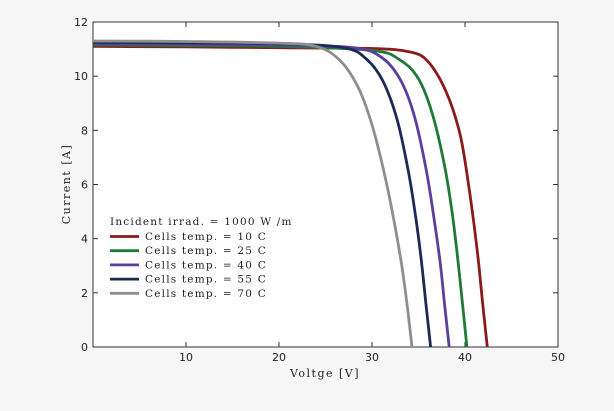 The height and width of the screenshot is (411, 614). What do you see at coordinates (66, 184) in the screenshot?
I see `y-axis-label: Current [A]` at bounding box center [66, 184].